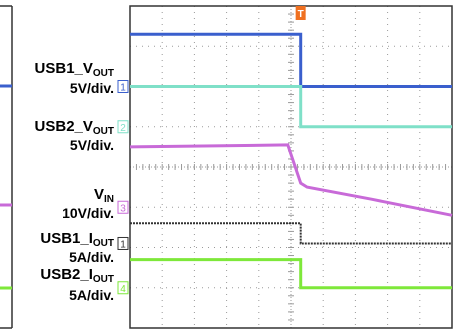 The image size is (454, 335). I want to click on channel-marker-usb2-vout, so click(123, 127).